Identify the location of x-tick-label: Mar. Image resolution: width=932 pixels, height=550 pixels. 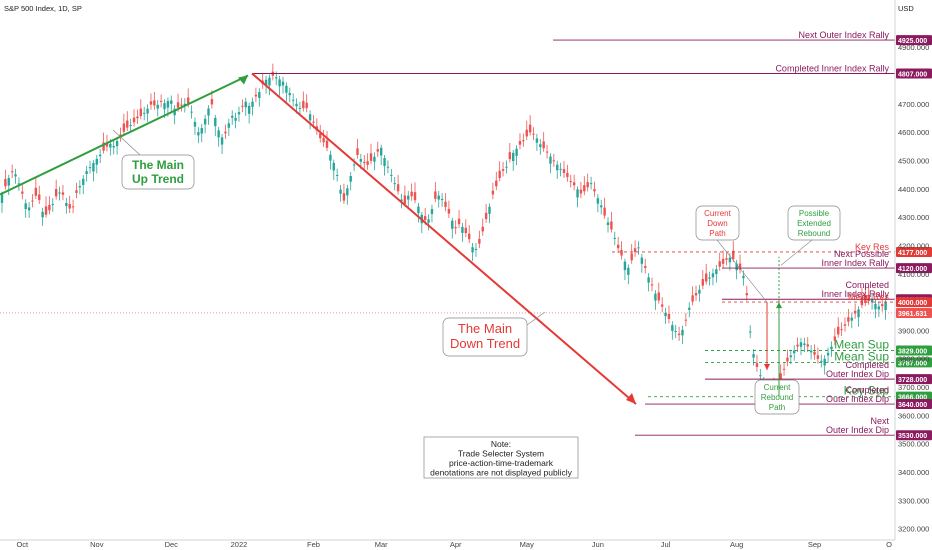
(381, 544).